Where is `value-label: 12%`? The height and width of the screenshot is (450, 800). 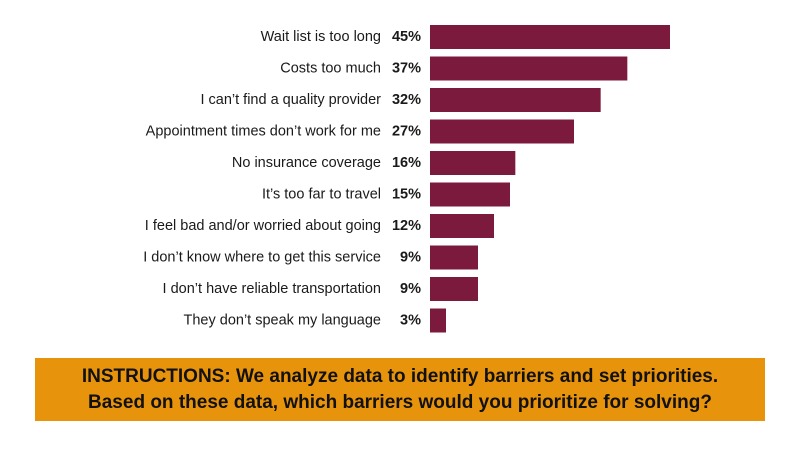
value-label: 12% is located at coordinates (406, 226).